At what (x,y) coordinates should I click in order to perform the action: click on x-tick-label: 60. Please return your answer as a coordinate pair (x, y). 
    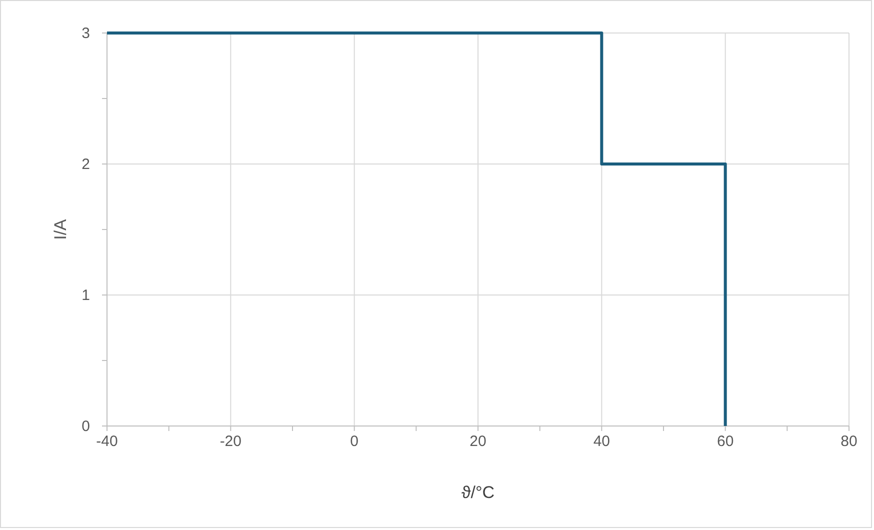
    Looking at the image, I should click on (725, 441).